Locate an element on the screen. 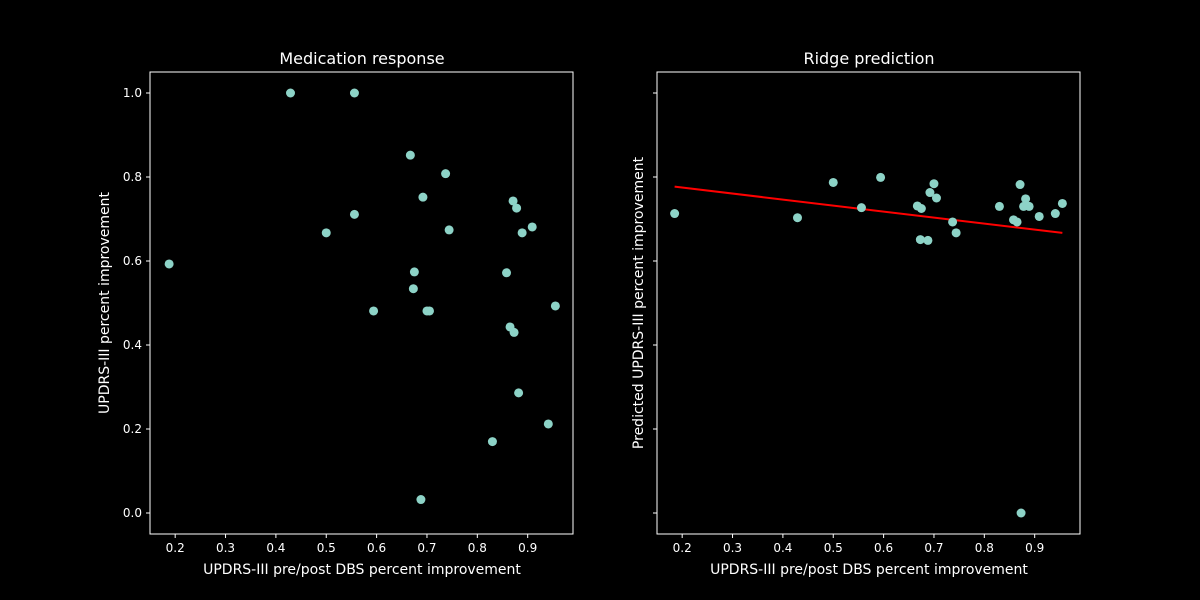 The image size is (1200, 600). y-tick-label: 0.4 is located at coordinates (132, 345).